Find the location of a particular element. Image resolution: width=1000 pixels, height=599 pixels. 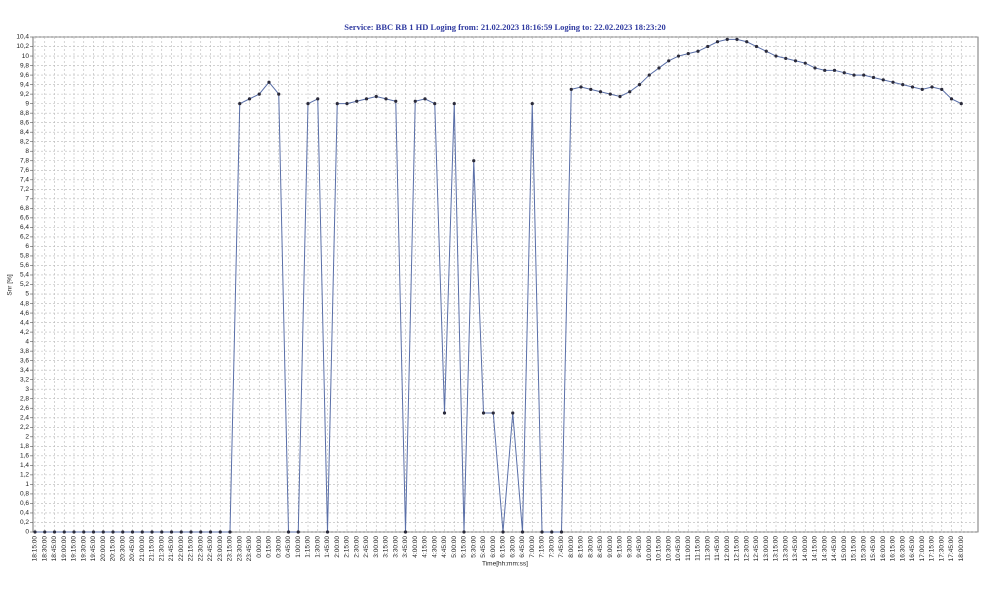

x-tick-label: 2:15:00 is located at coordinates (347, 547).